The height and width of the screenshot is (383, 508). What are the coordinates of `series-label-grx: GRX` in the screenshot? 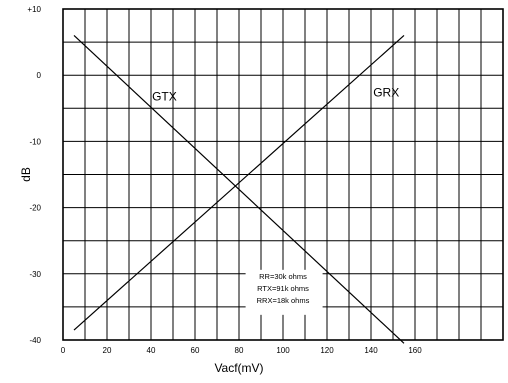 It's located at (386, 92).